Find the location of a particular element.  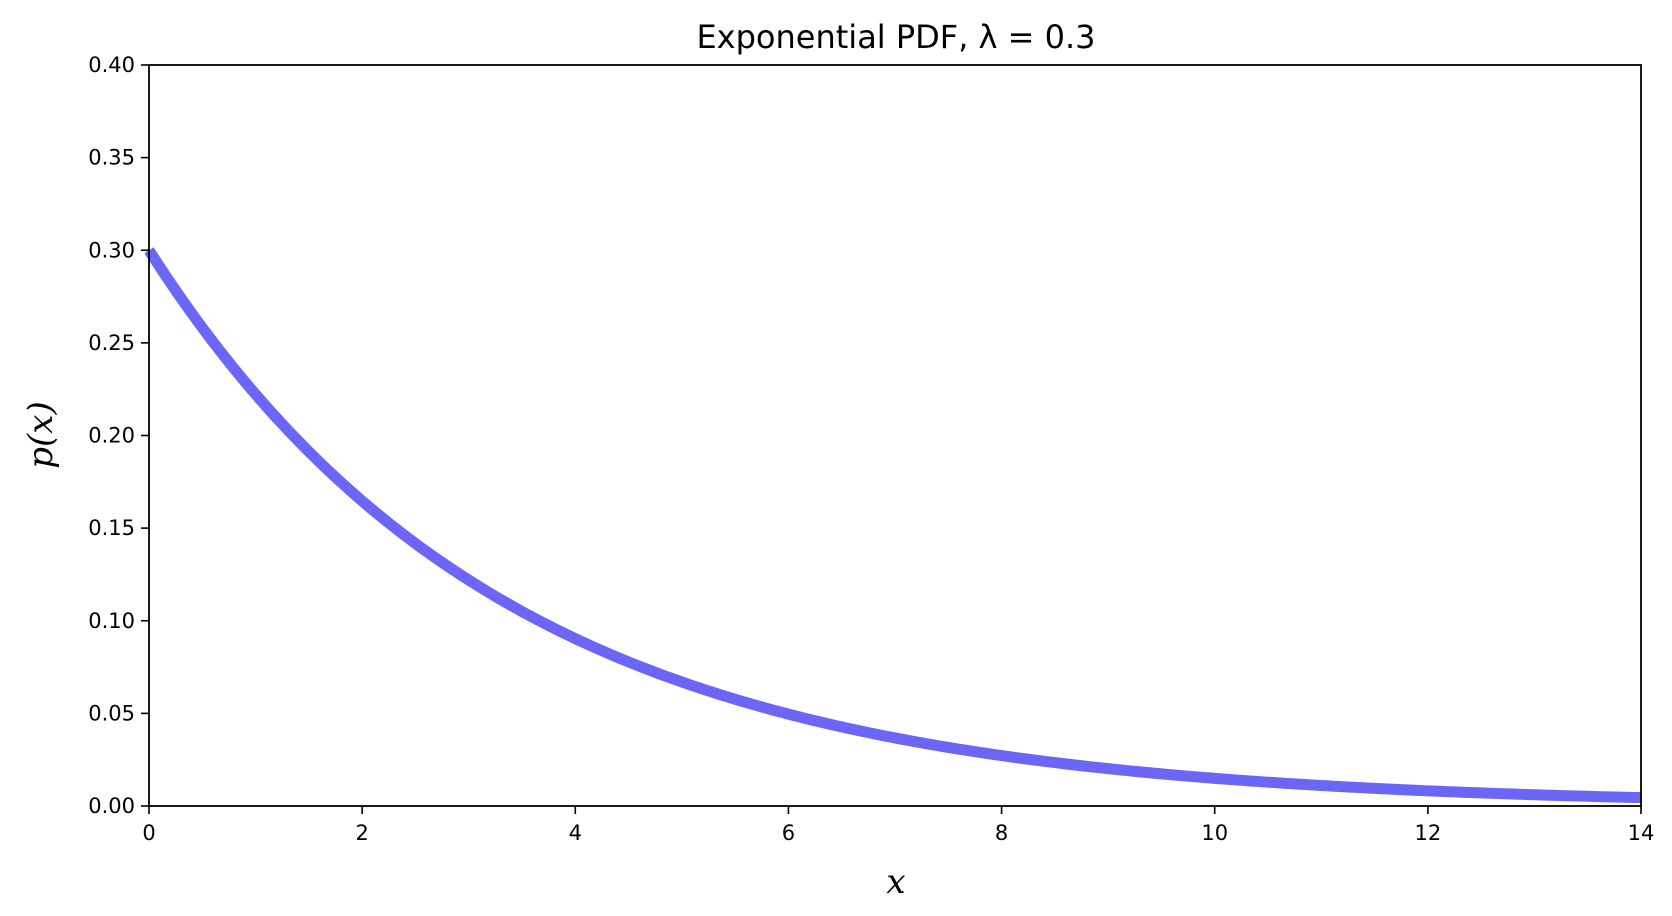

x-tick-label: 12 is located at coordinates (1427, 833).